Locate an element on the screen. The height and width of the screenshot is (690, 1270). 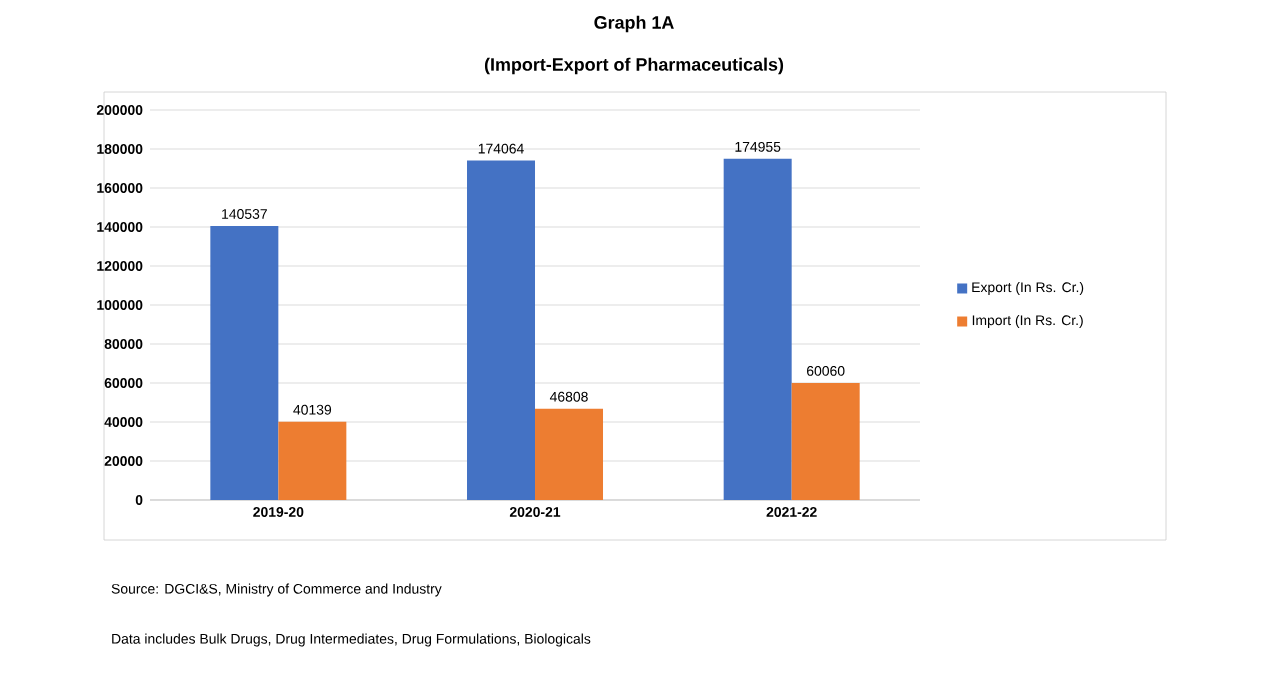
chart-subtitle: (Import-Export of Pharmaceuticals) is located at coordinates (634, 66).